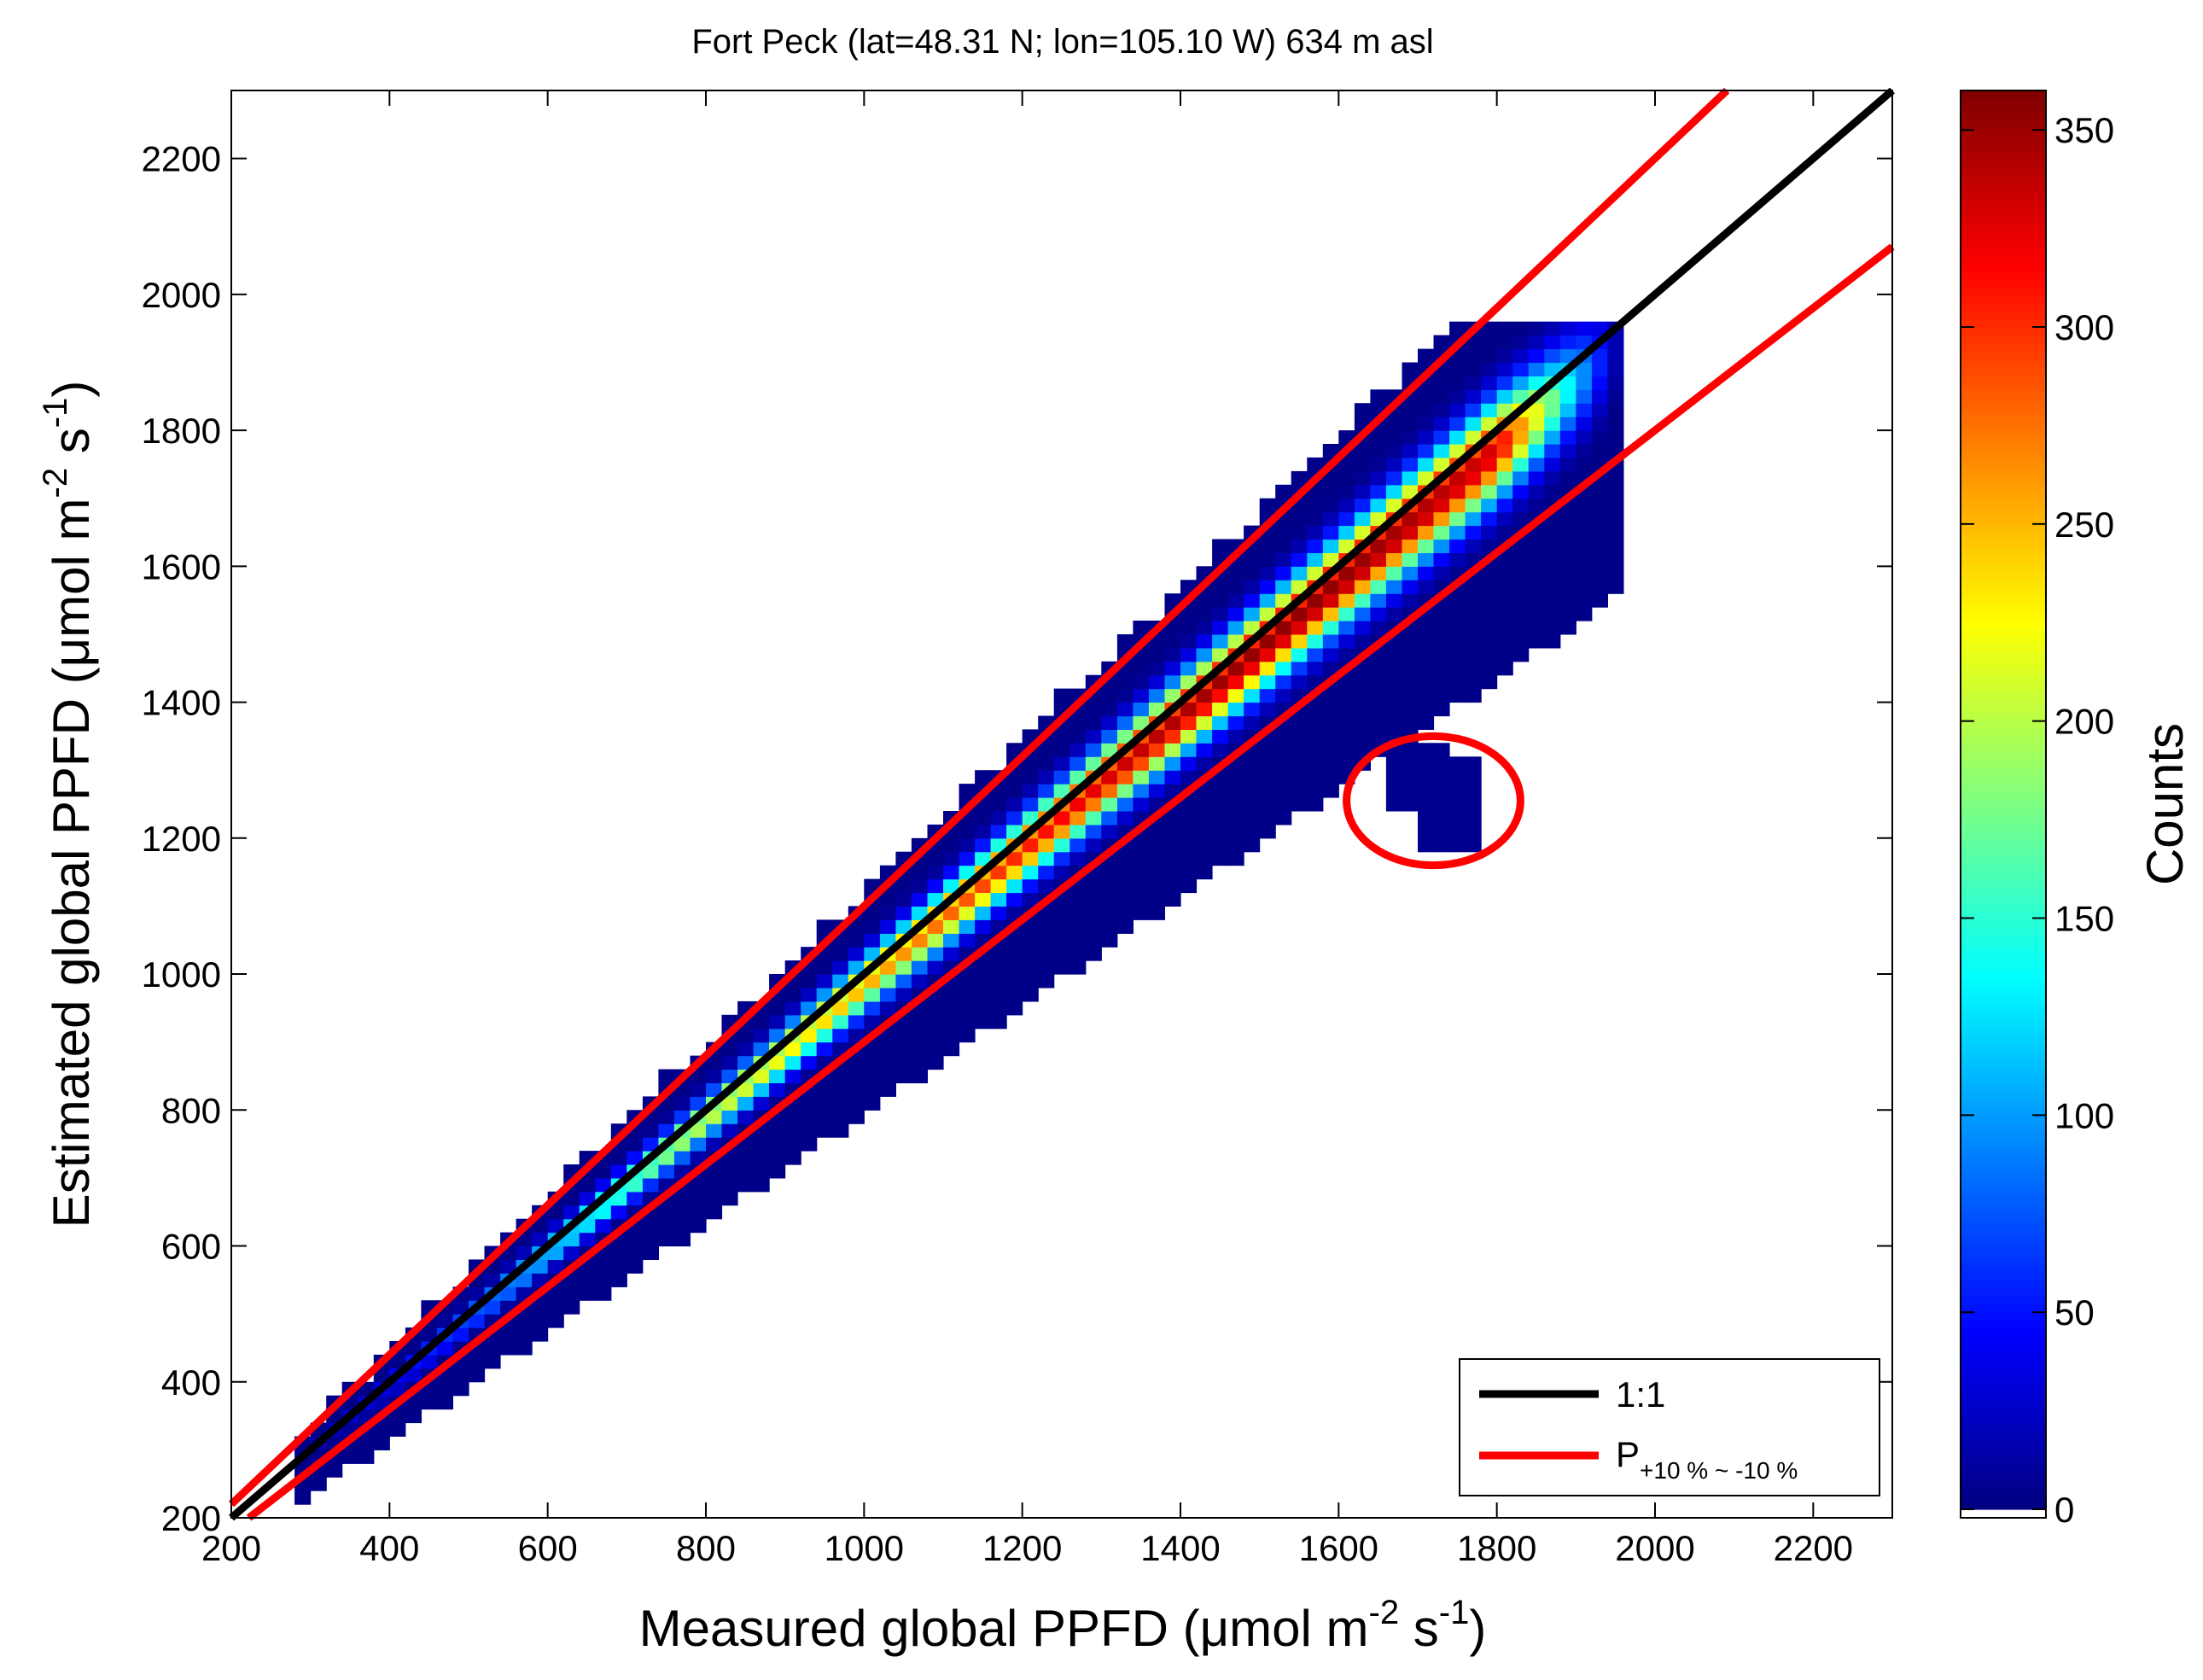 The height and width of the screenshot is (1680, 2203). What do you see at coordinates (548, 1548) in the screenshot?
I see `x-tick-label: 600` at bounding box center [548, 1548].